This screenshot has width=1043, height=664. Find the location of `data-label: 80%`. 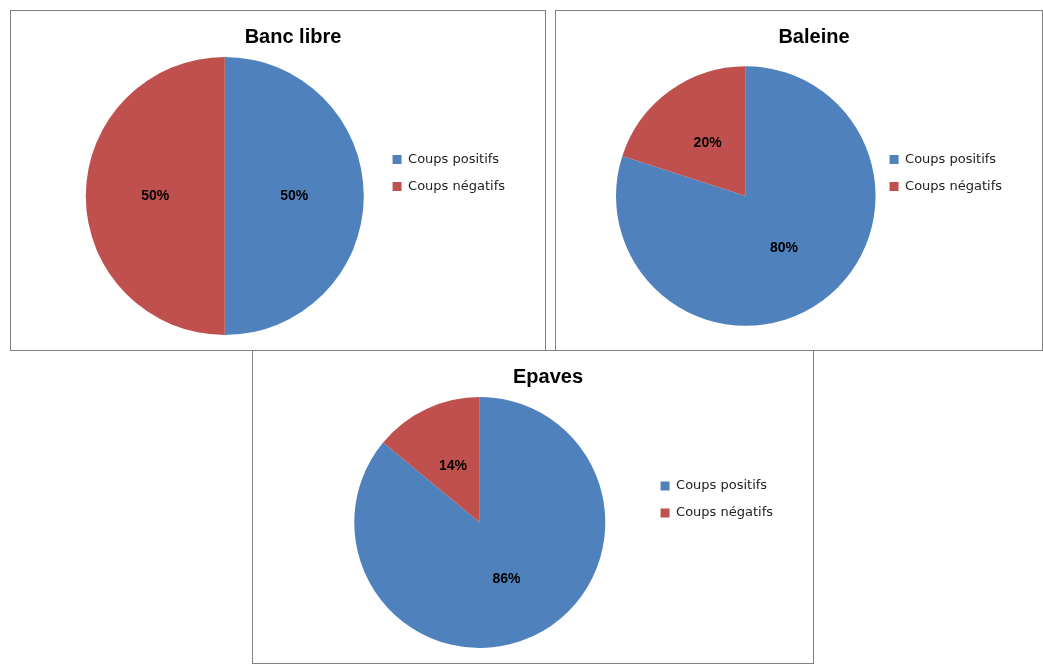

data-label: 80% is located at coordinates (784, 247).